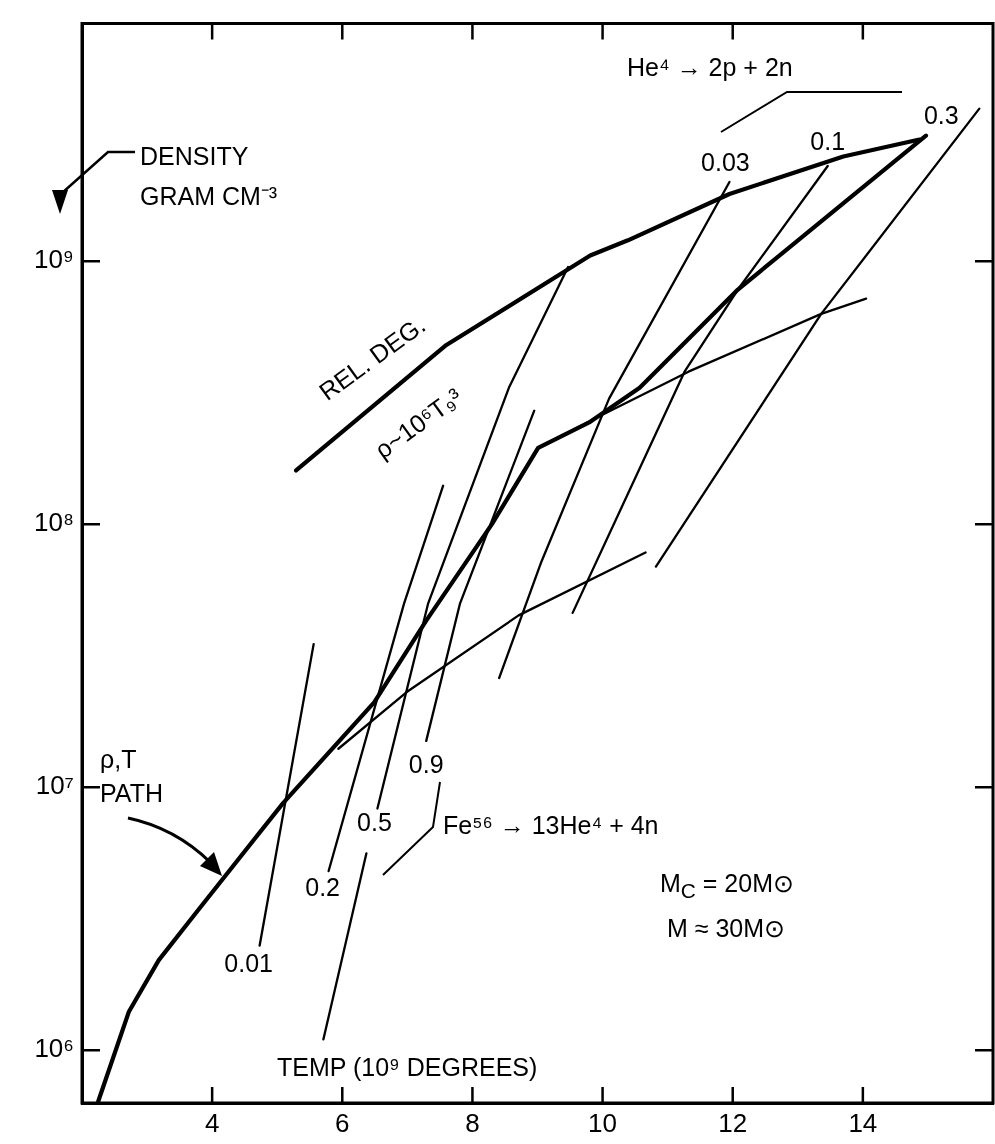 This screenshot has height=1144, width=995. What do you see at coordinates (726, 928) in the screenshot?
I see `annotation: M ≈ 30M⊙` at bounding box center [726, 928].